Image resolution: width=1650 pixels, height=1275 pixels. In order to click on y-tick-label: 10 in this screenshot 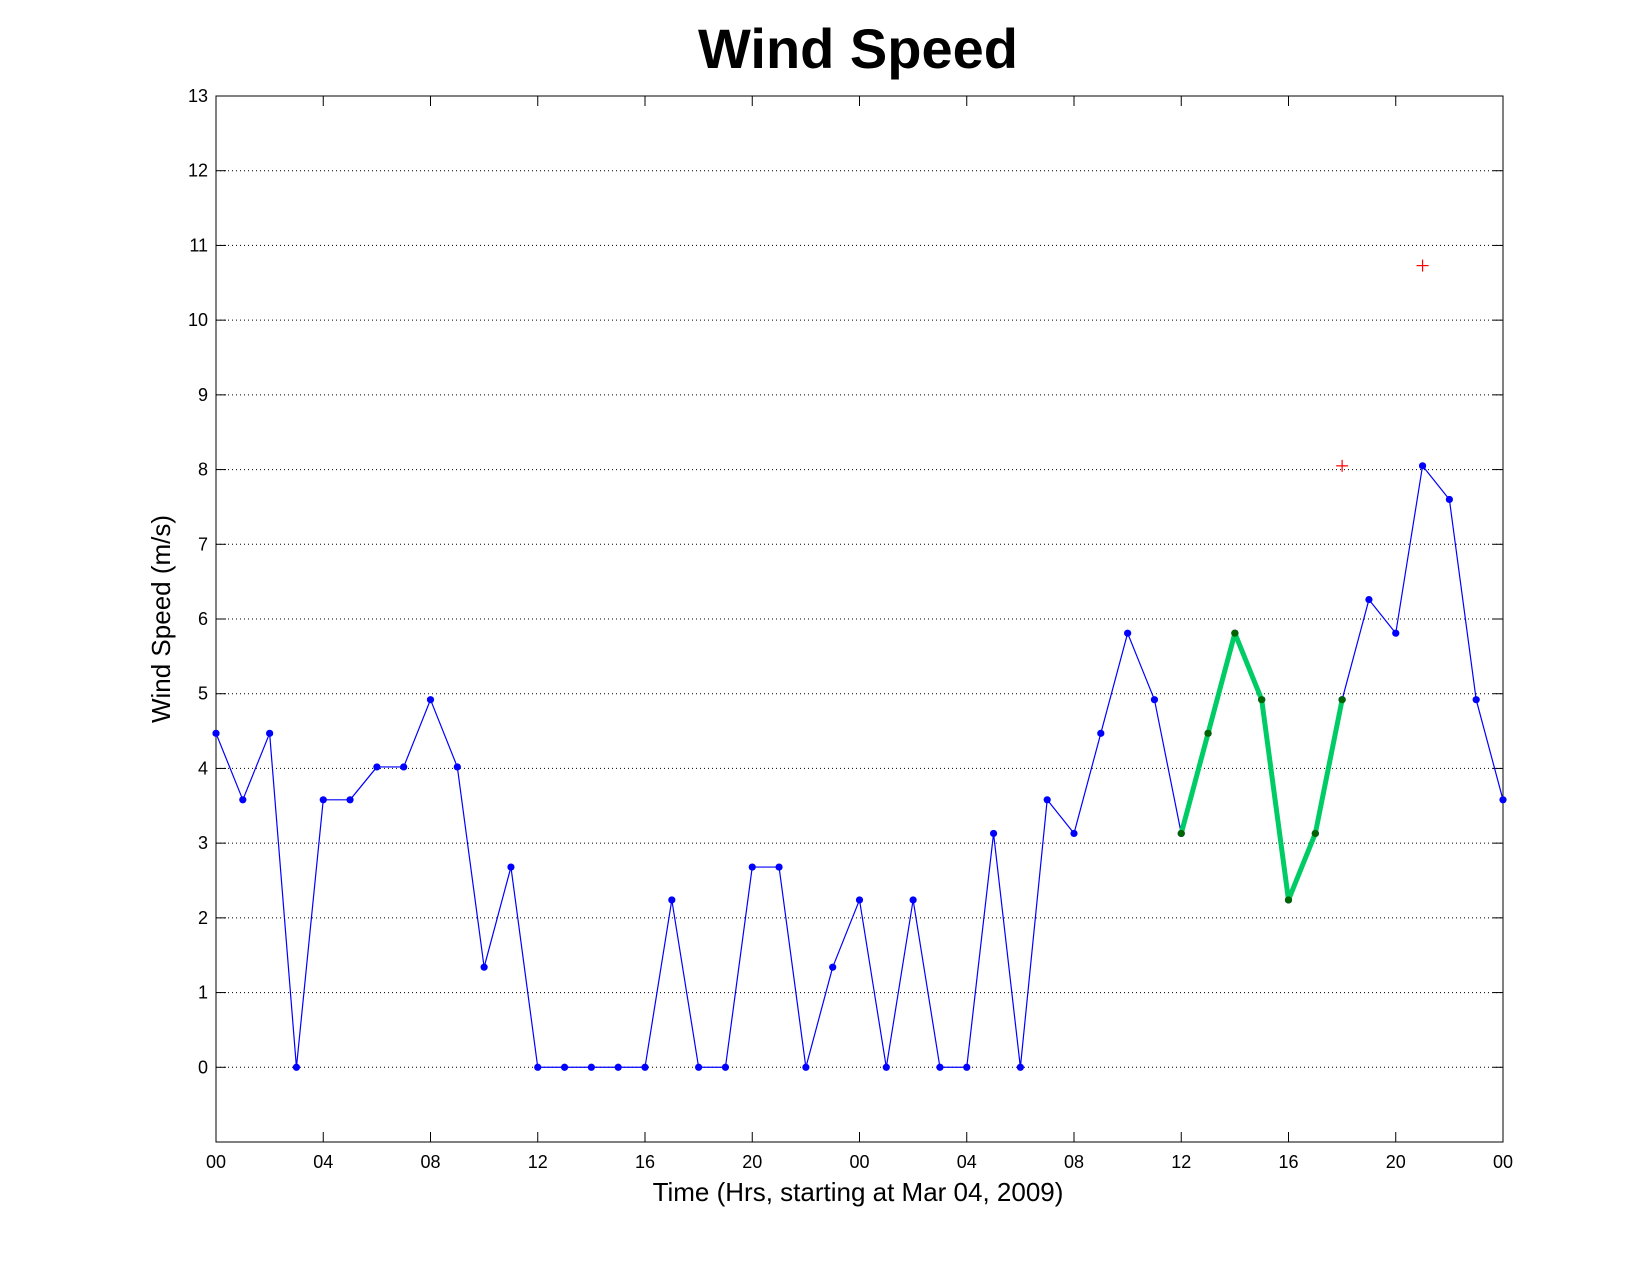, I will do `click(198, 320)`.